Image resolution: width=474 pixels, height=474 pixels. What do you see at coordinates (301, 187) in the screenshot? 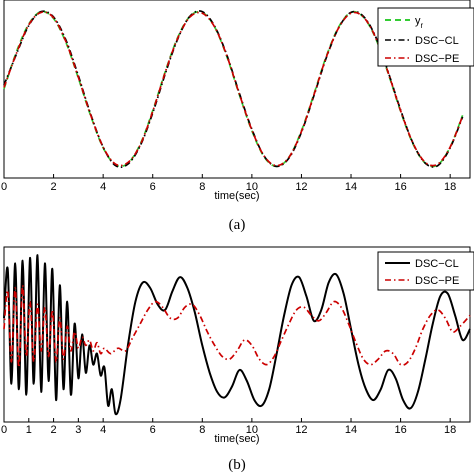
I see `x-tick-label-a-6: 12` at bounding box center [301, 187].